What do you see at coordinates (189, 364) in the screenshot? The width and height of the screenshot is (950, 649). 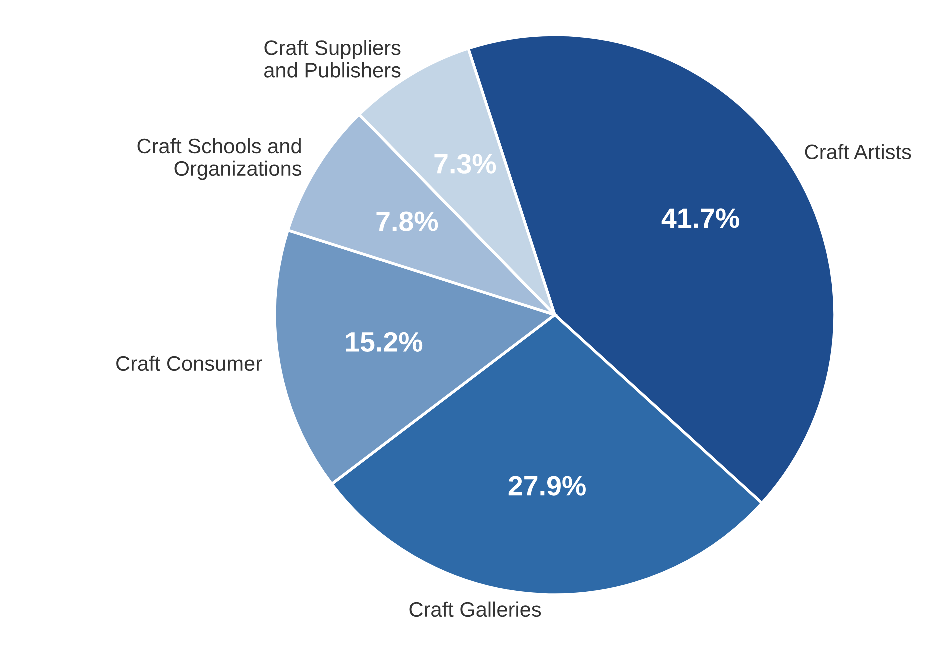 I see `slice-label: Craft Consumer` at bounding box center [189, 364].